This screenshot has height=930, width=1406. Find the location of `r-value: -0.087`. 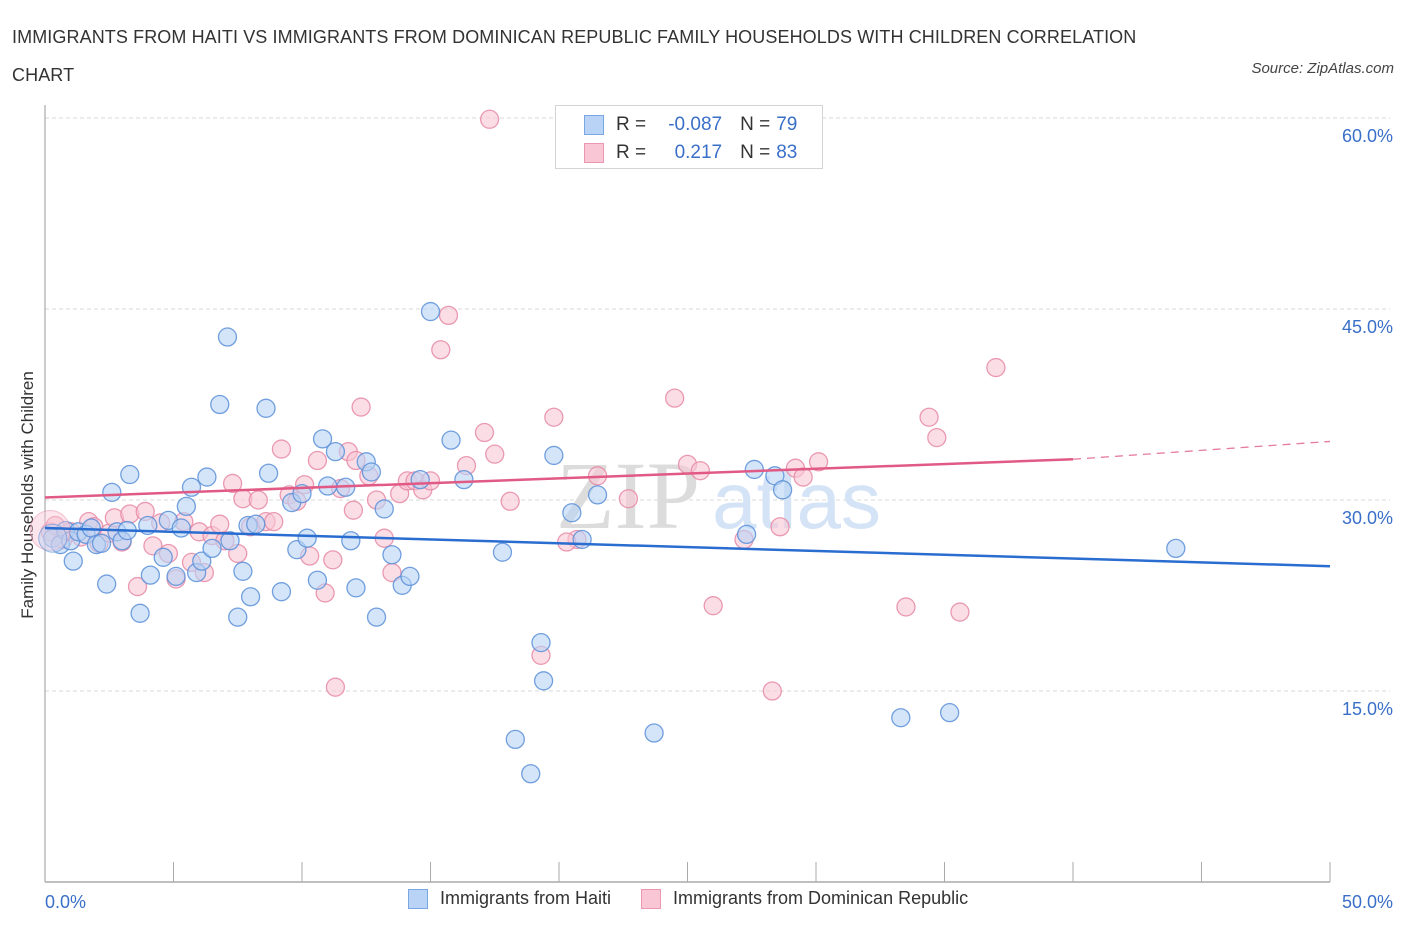

r-value: -0.087 is located at coordinates (695, 124).